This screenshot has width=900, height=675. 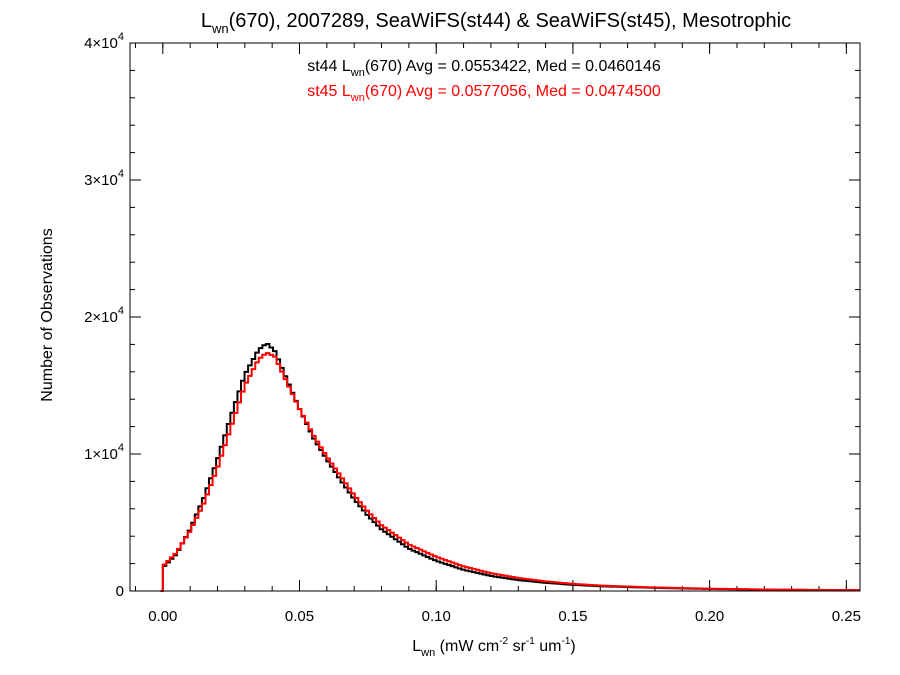 I want to click on y-tick-label: 3×10⁴, so click(x=104, y=178).